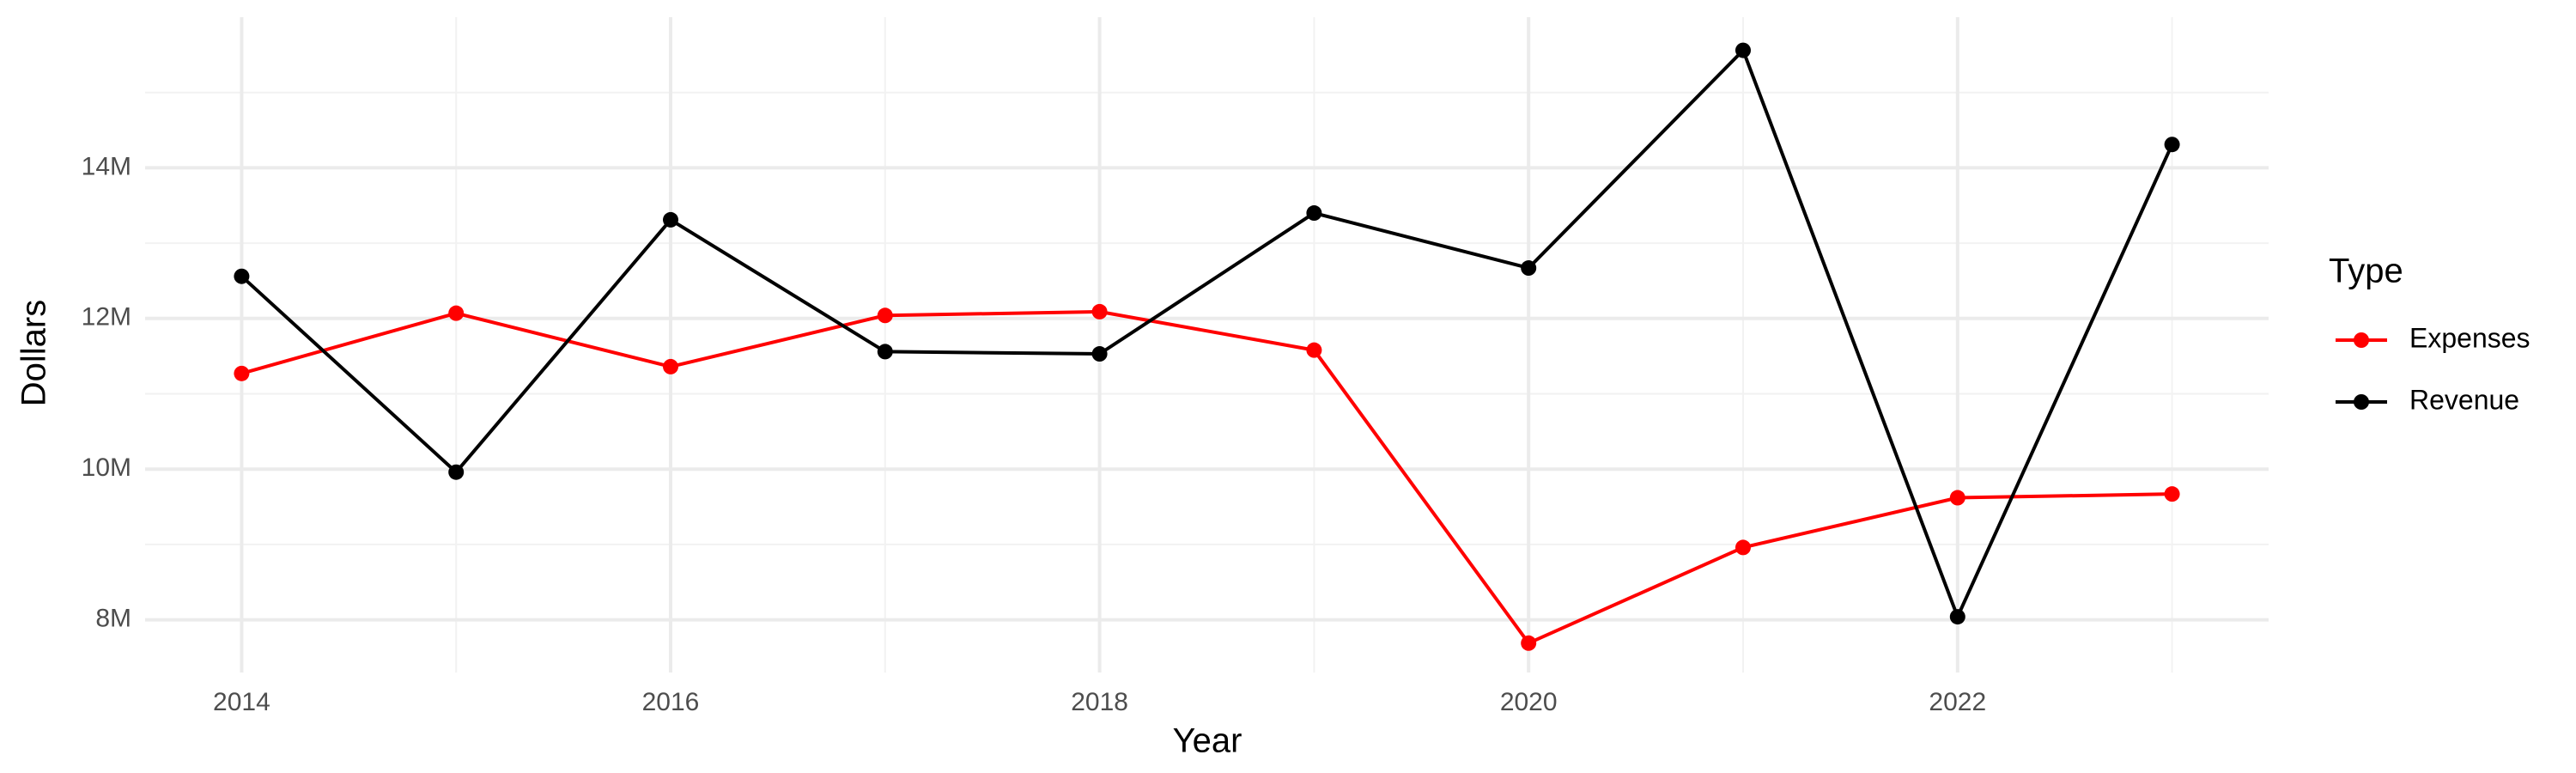 The height and width of the screenshot is (773, 2576). Describe the element at coordinates (1529, 702) in the screenshot. I see `x-tick-label: 2020` at that location.